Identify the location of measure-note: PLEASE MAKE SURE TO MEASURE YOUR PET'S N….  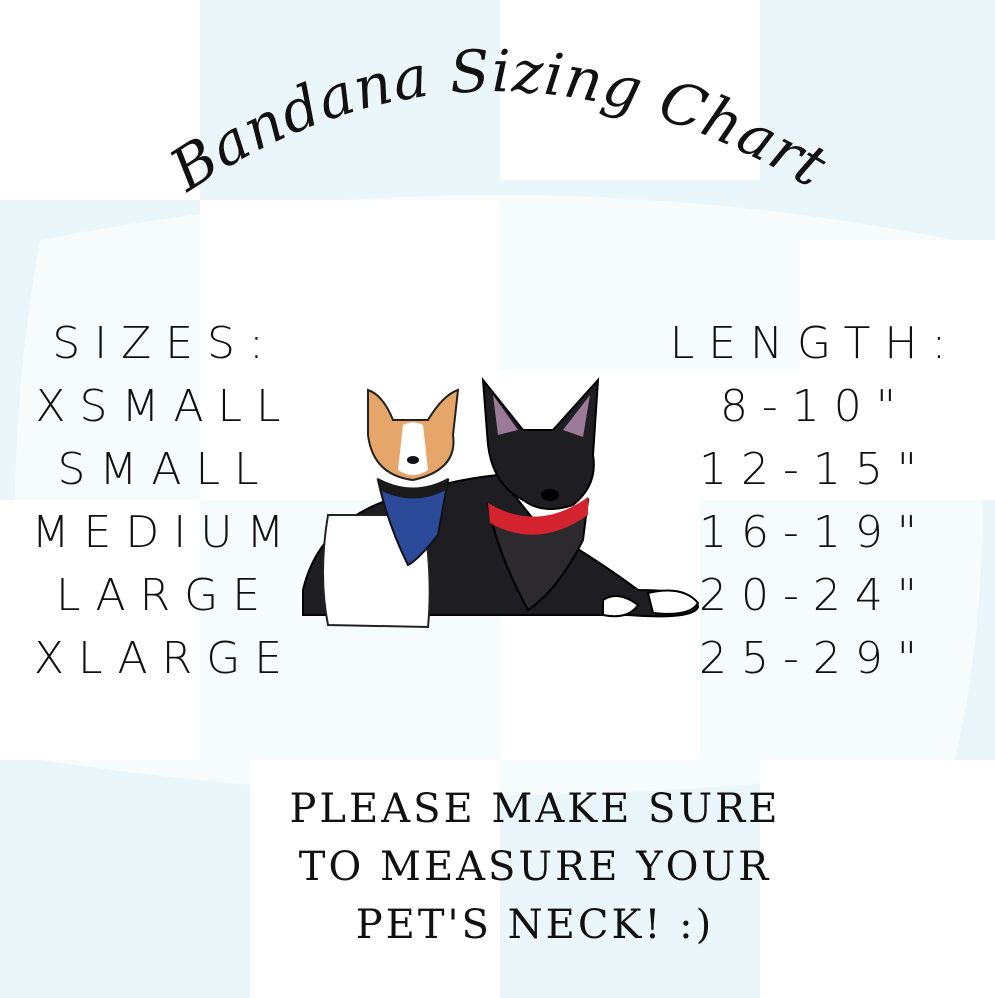
(535, 867).